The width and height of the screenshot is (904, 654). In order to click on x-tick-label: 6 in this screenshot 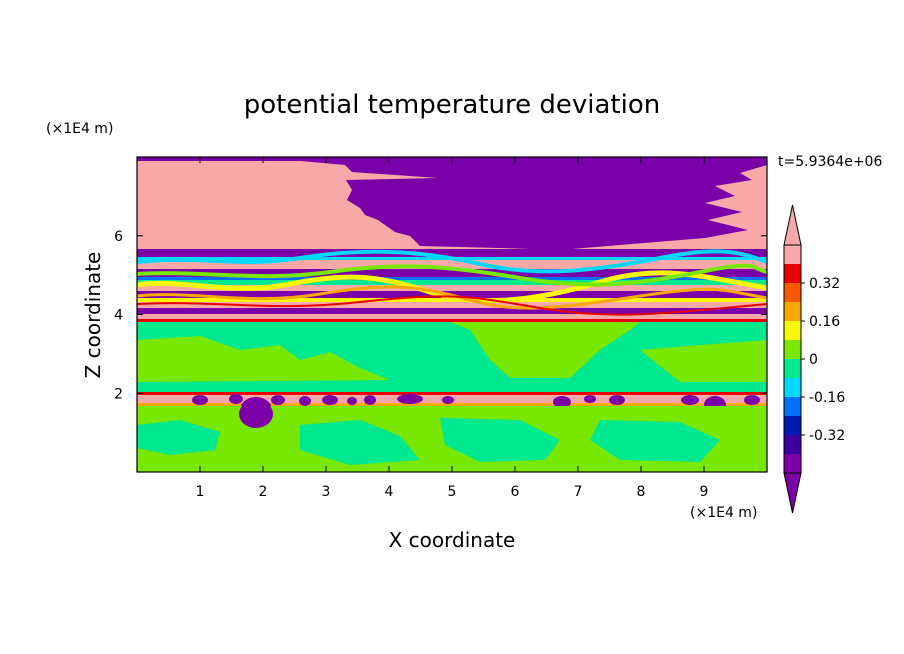, I will do `click(515, 492)`.